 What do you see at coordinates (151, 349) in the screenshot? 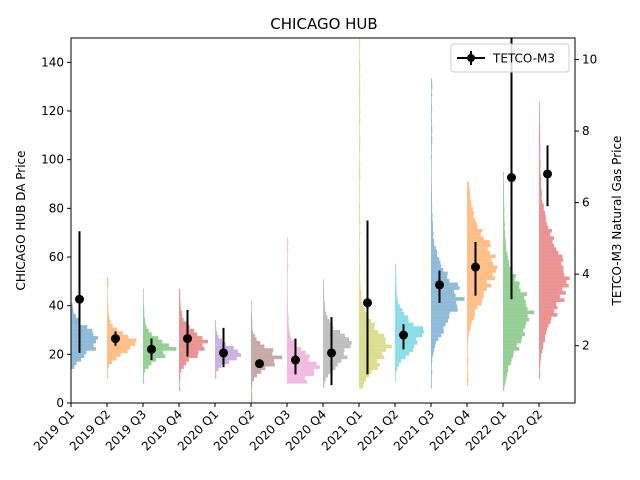
I see `mean-marker-2019-q3` at bounding box center [151, 349].